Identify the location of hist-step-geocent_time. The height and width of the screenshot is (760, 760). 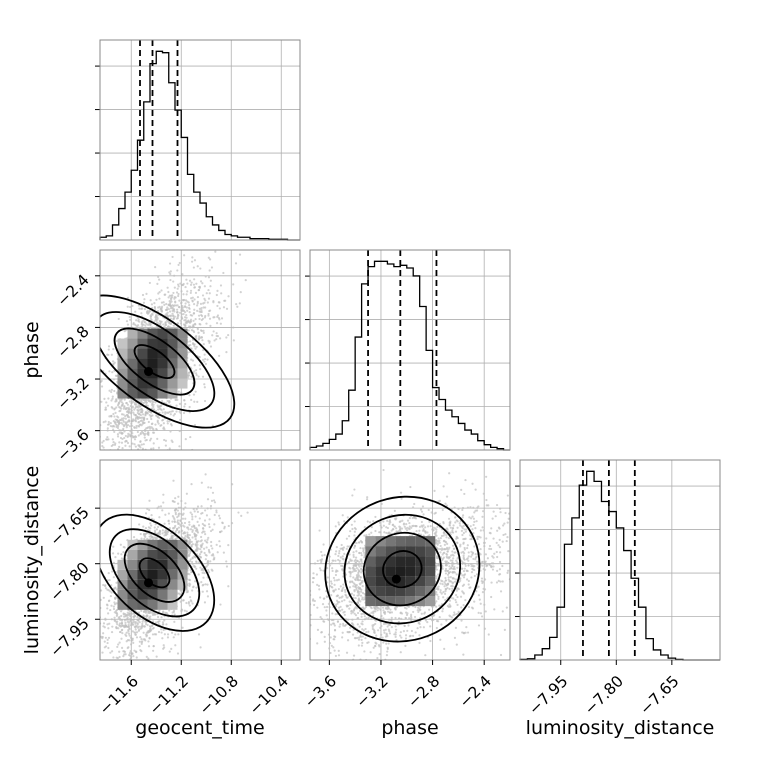
(199, 145).